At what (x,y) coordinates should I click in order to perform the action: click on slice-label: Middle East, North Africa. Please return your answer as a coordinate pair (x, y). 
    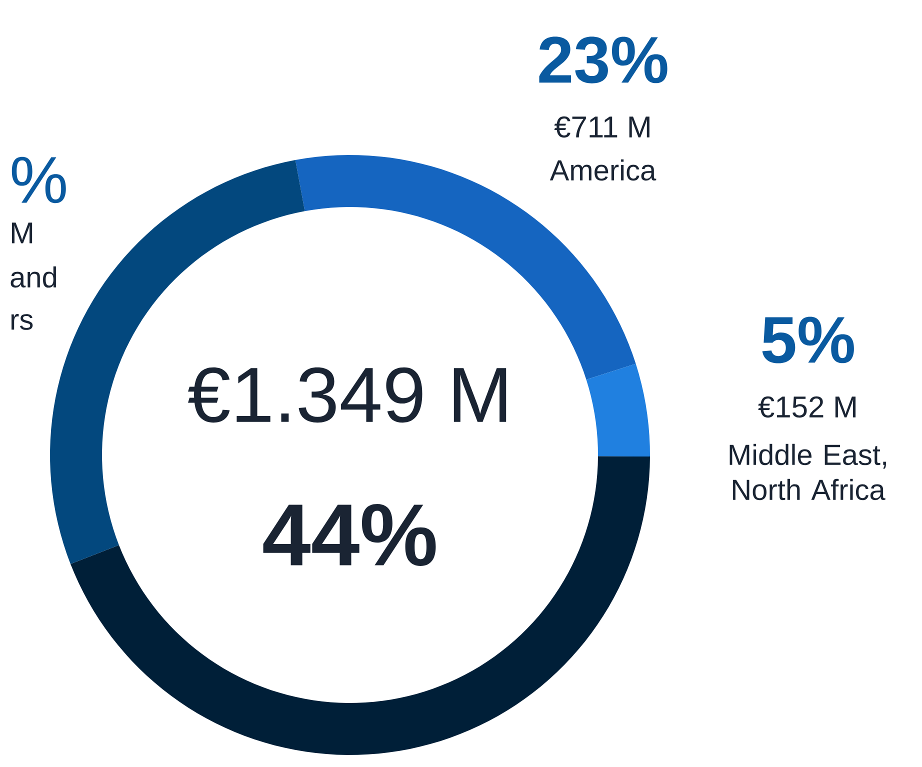
    Looking at the image, I should click on (808, 472).